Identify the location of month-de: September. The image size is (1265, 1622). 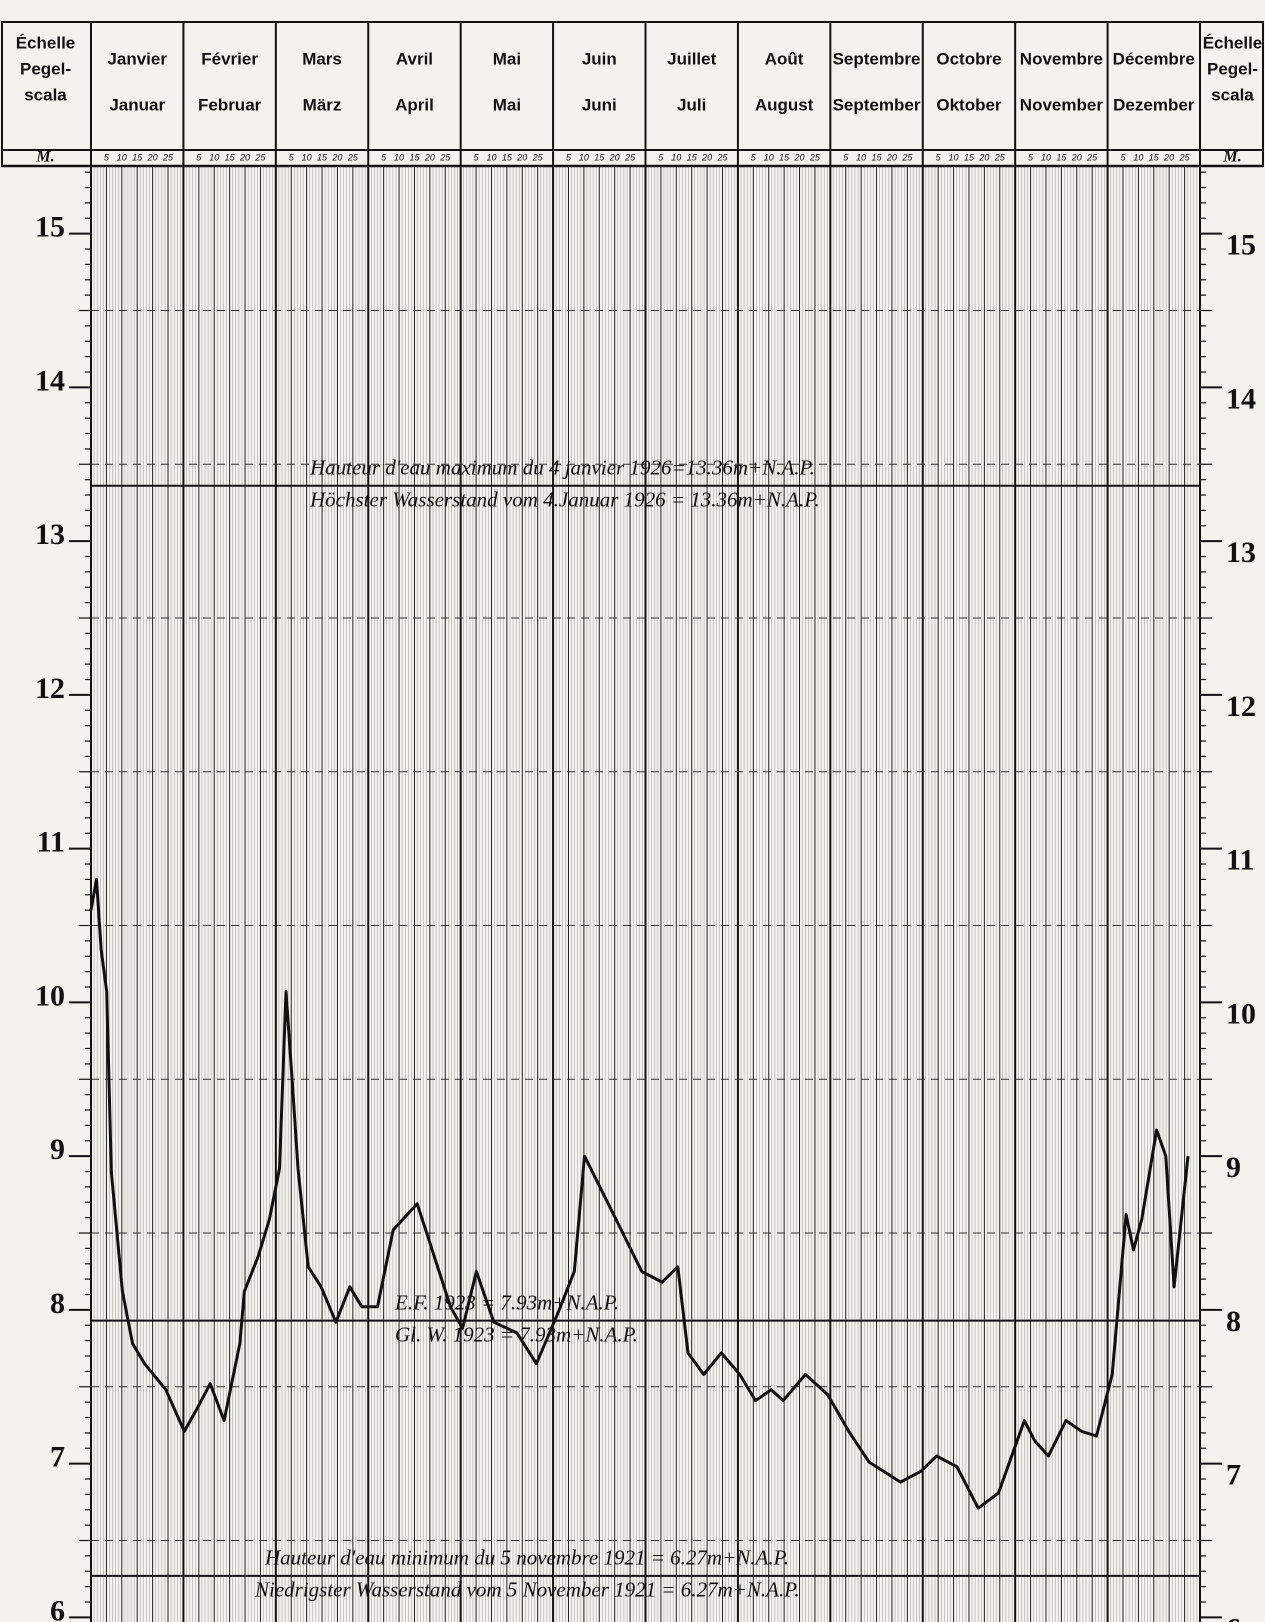
(877, 104).